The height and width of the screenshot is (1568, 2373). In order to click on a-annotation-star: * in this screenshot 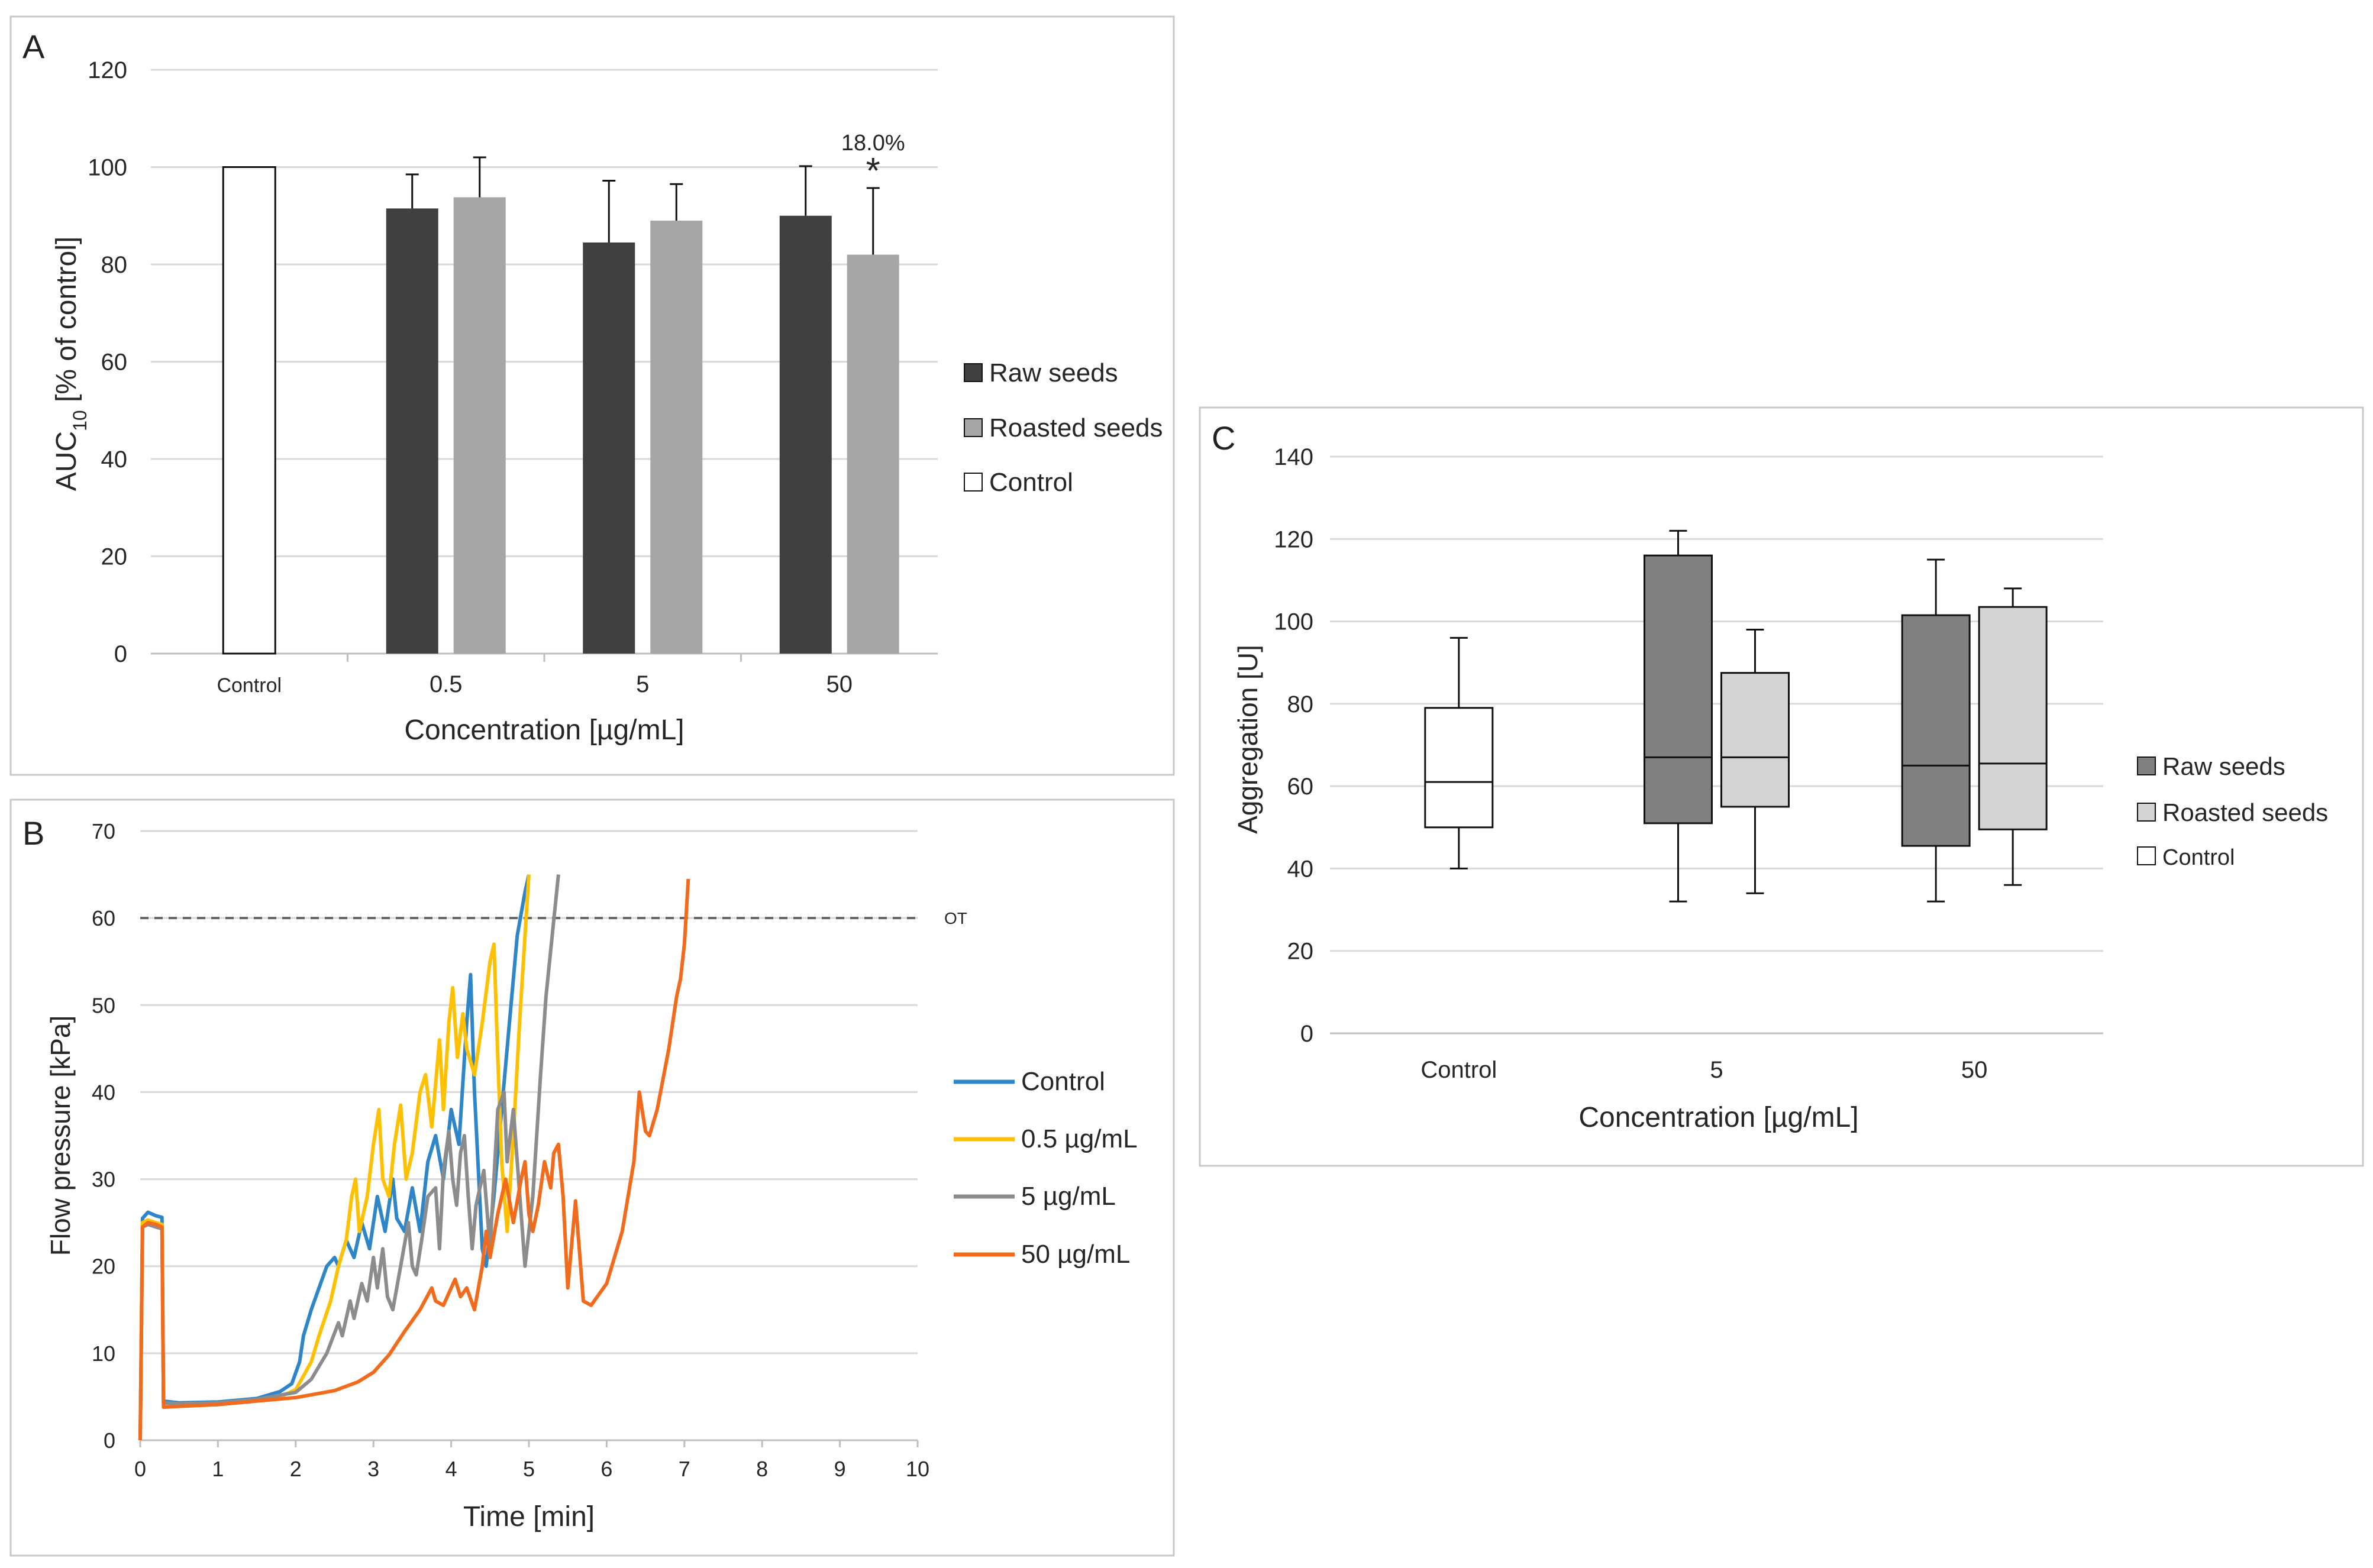, I will do `click(873, 171)`.